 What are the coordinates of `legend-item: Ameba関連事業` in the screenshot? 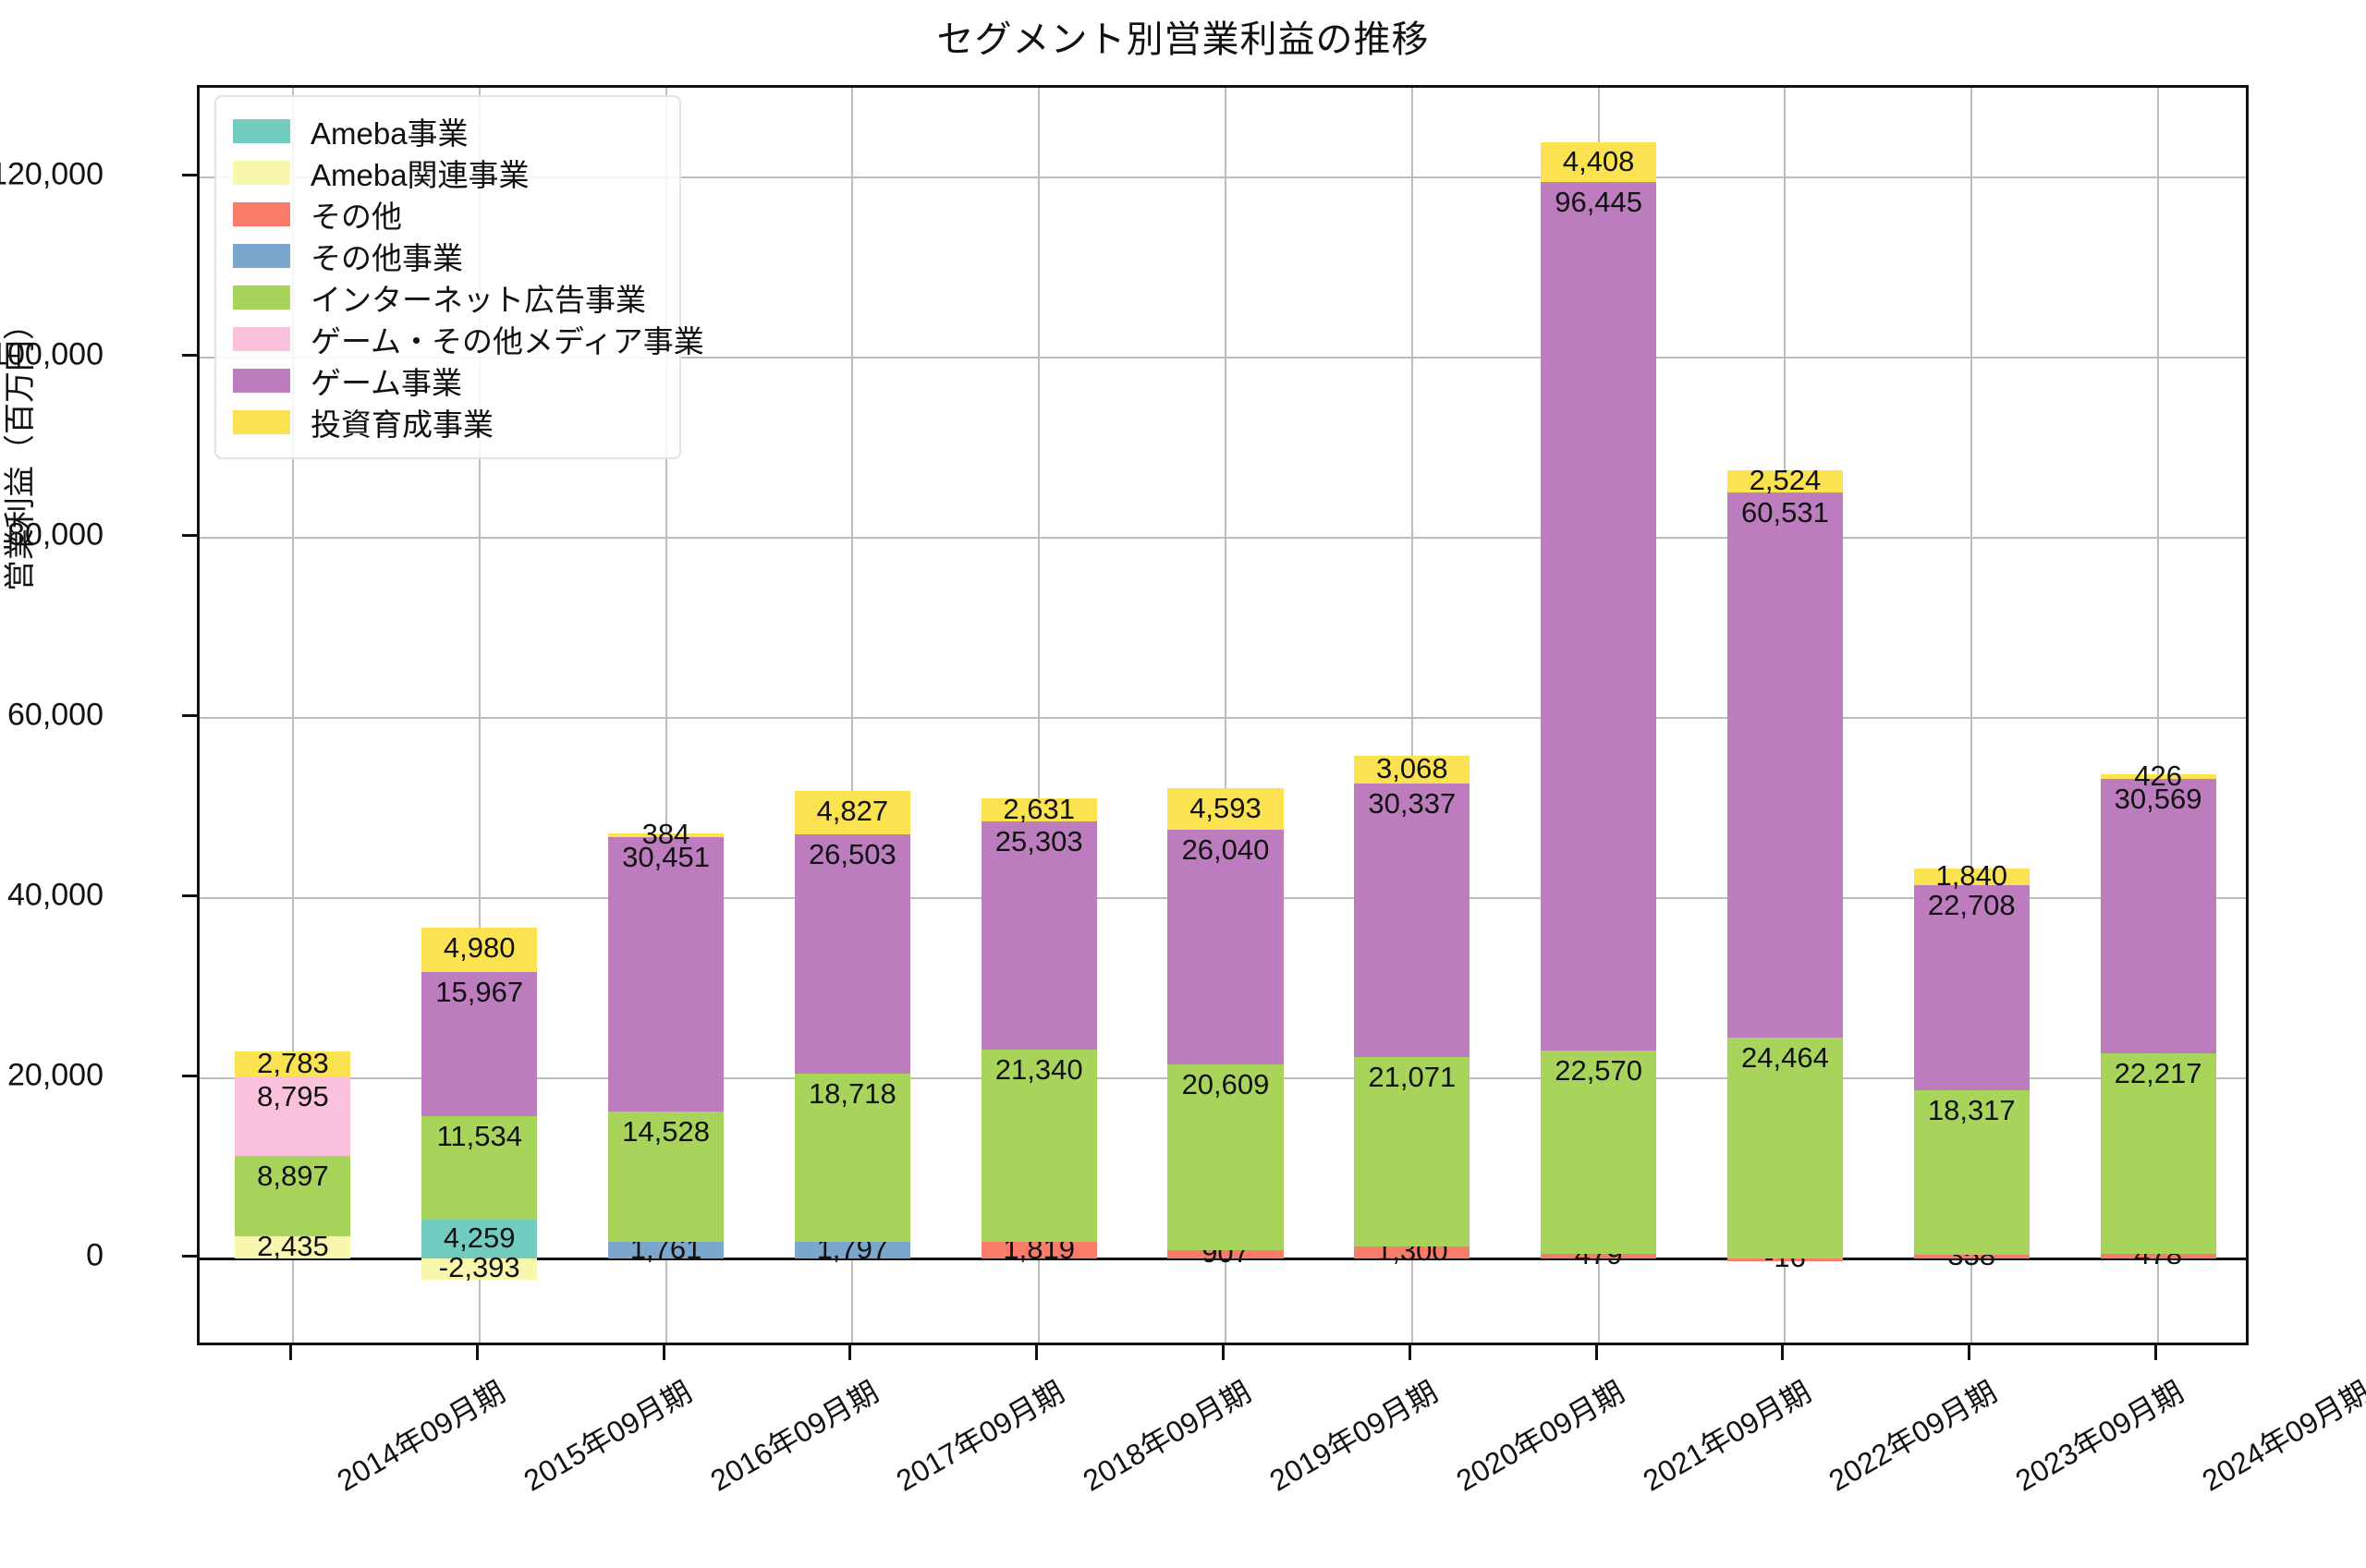 It's located at (448, 172).